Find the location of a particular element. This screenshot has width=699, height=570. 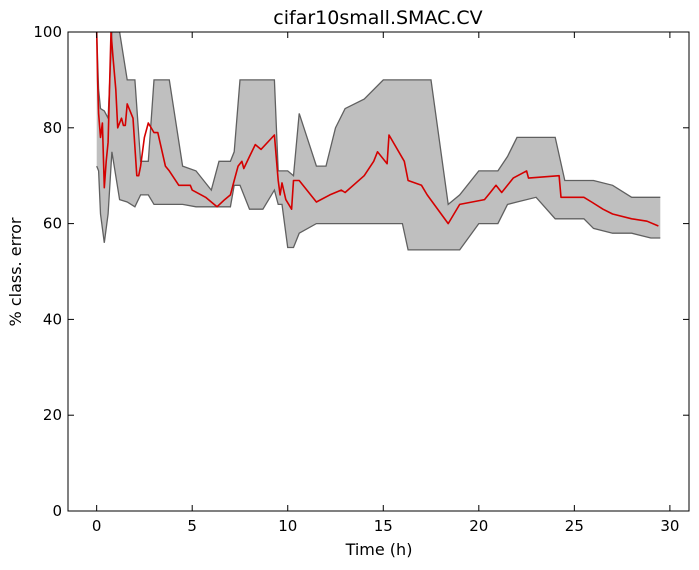

band-lower-edge is located at coordinates (378, 201).